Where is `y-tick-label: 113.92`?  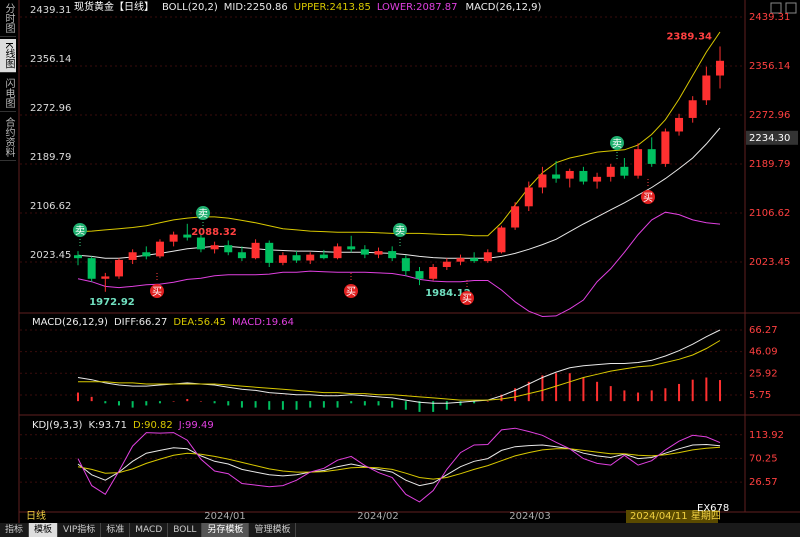
y-tick-label: 113.92 is located at coordinates (766, 435).